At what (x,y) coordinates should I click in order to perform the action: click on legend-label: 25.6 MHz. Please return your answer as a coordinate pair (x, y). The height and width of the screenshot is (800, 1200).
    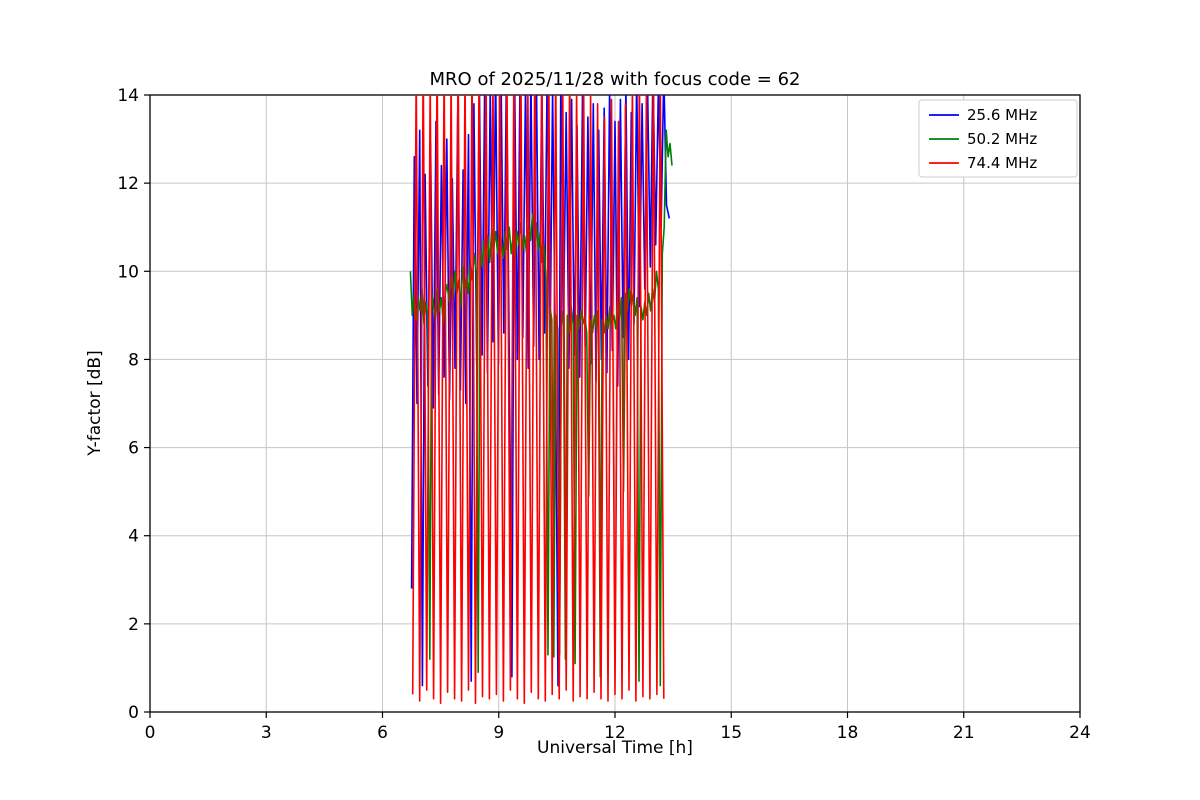
    Looking at the image, I should click on (1002, 115).